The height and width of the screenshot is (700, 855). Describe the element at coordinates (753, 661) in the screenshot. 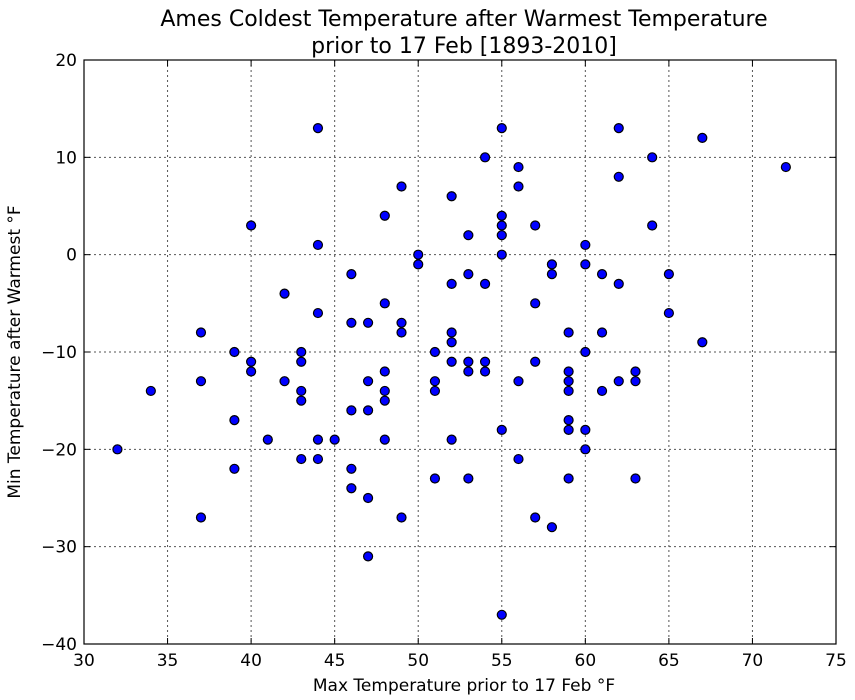

I see `x-tick-label: 70` at that location.